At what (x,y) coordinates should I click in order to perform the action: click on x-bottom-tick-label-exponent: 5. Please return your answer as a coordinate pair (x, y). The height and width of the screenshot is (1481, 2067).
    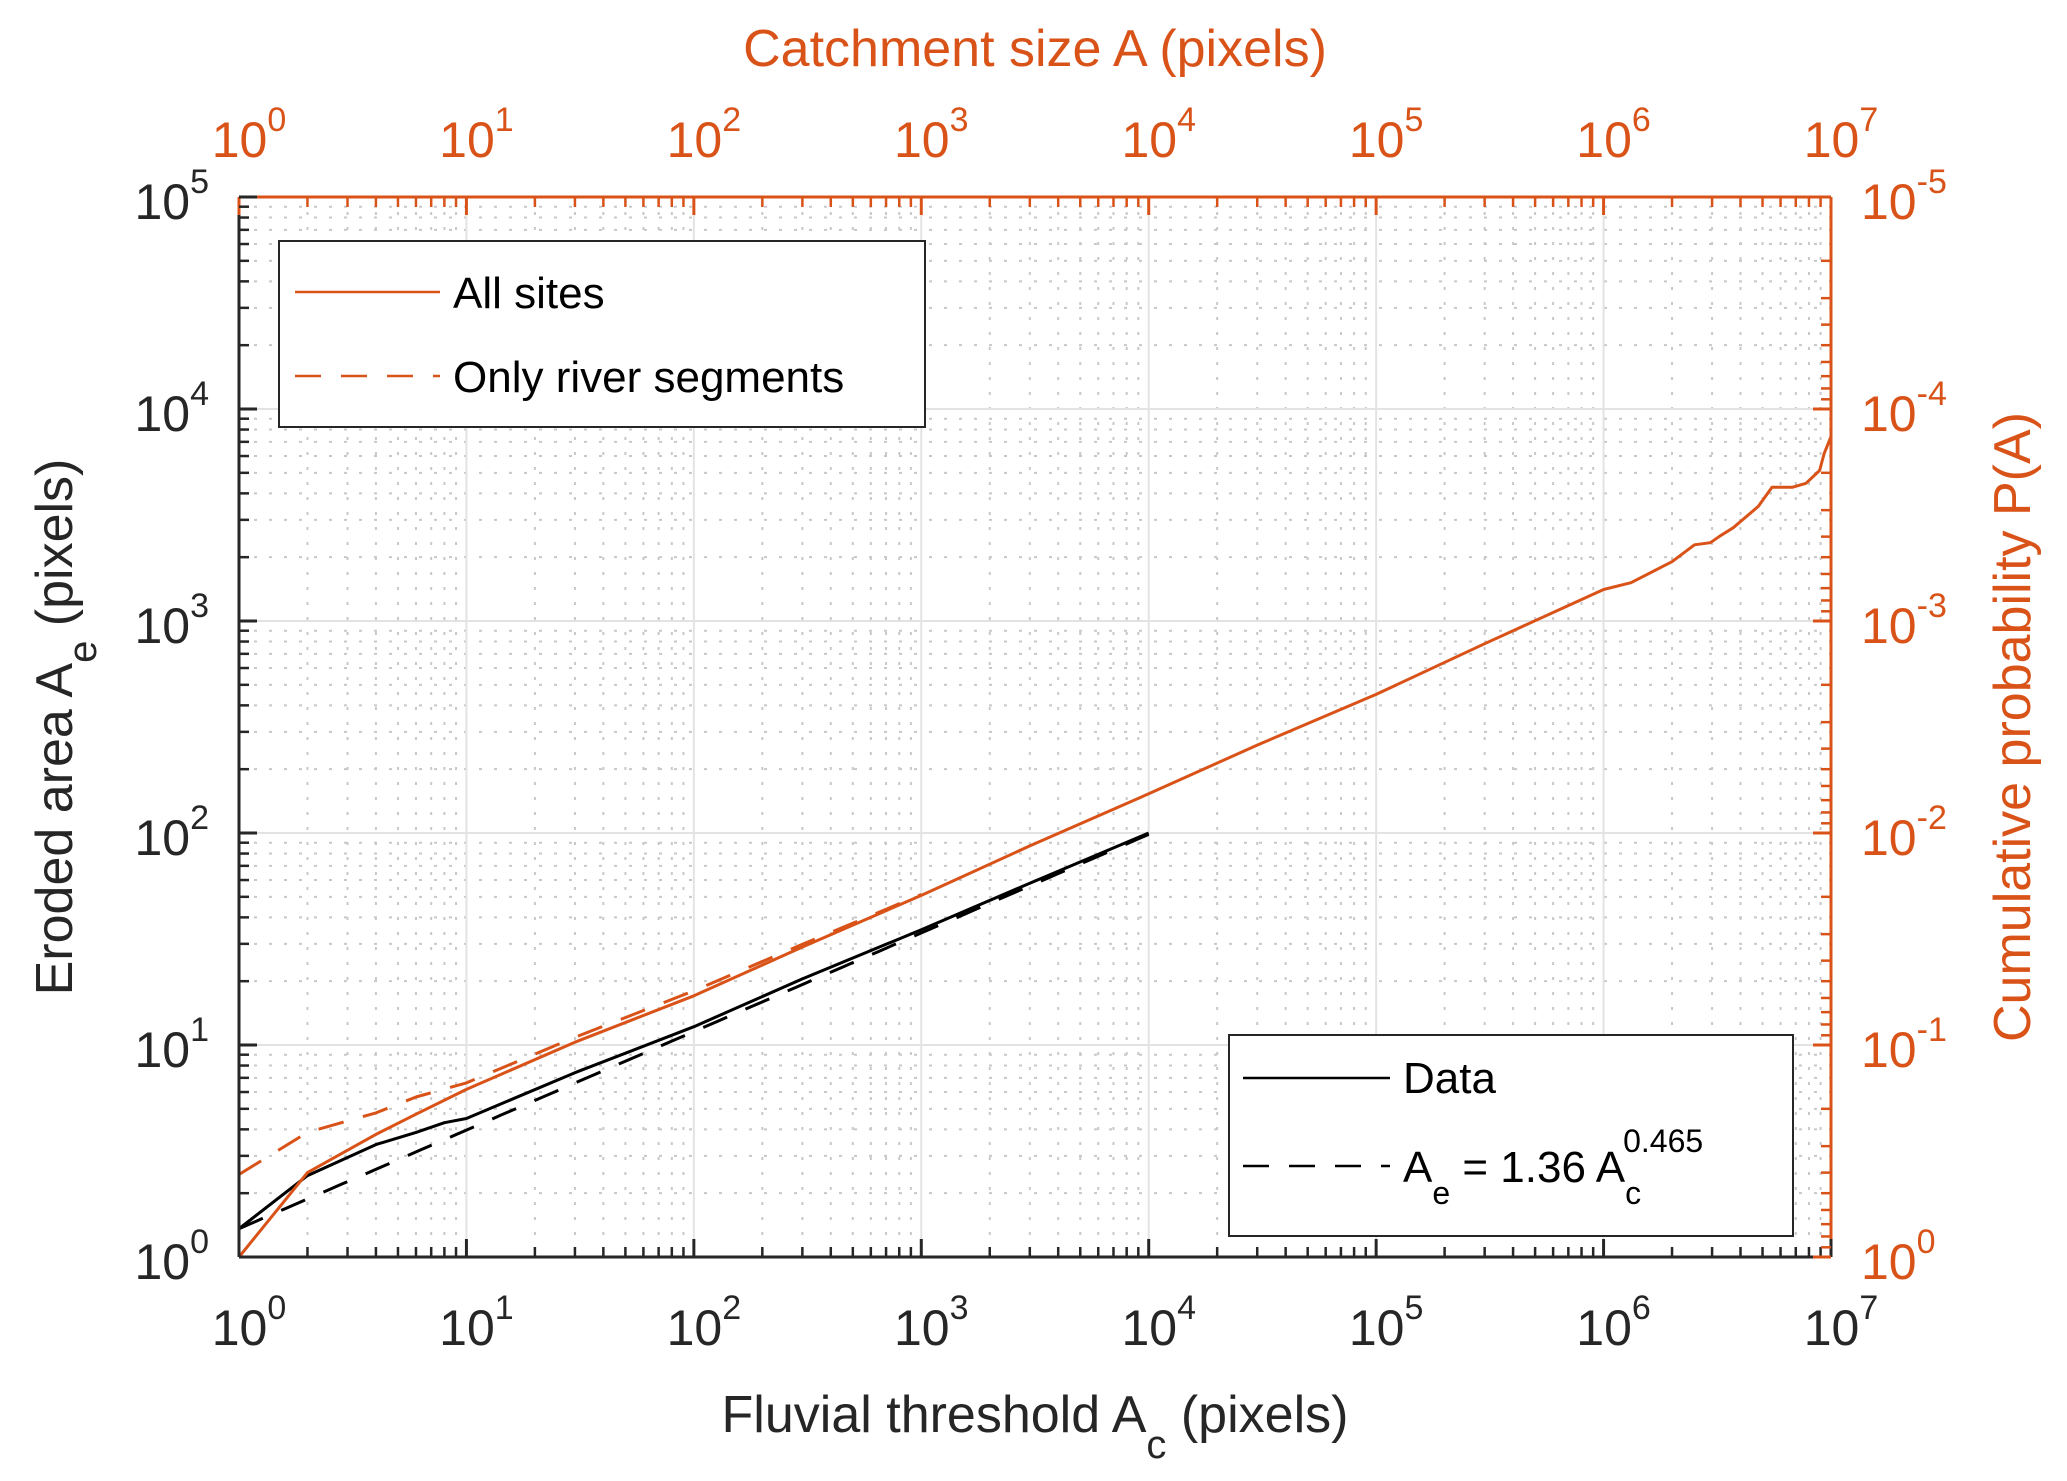
    Looking at the image, I should click on (1413, 1308).